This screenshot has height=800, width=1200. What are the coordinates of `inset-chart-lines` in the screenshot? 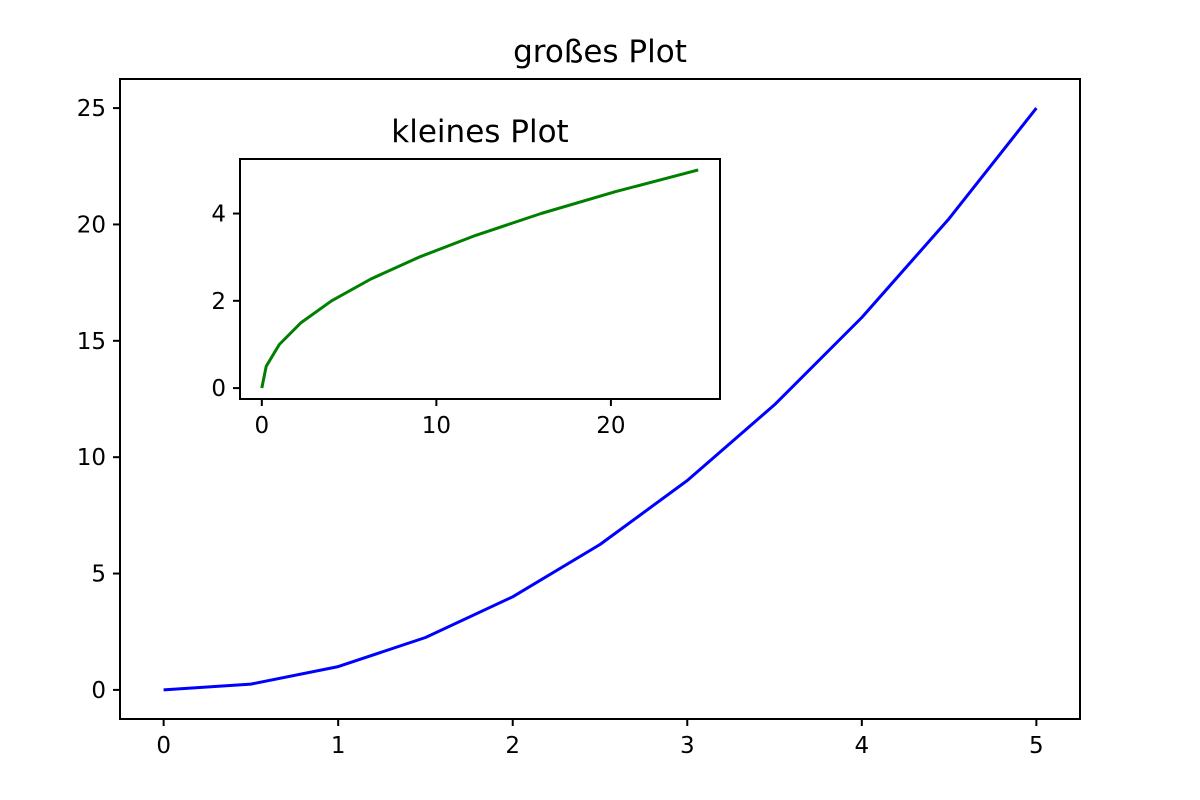 It's located at (479, 278).